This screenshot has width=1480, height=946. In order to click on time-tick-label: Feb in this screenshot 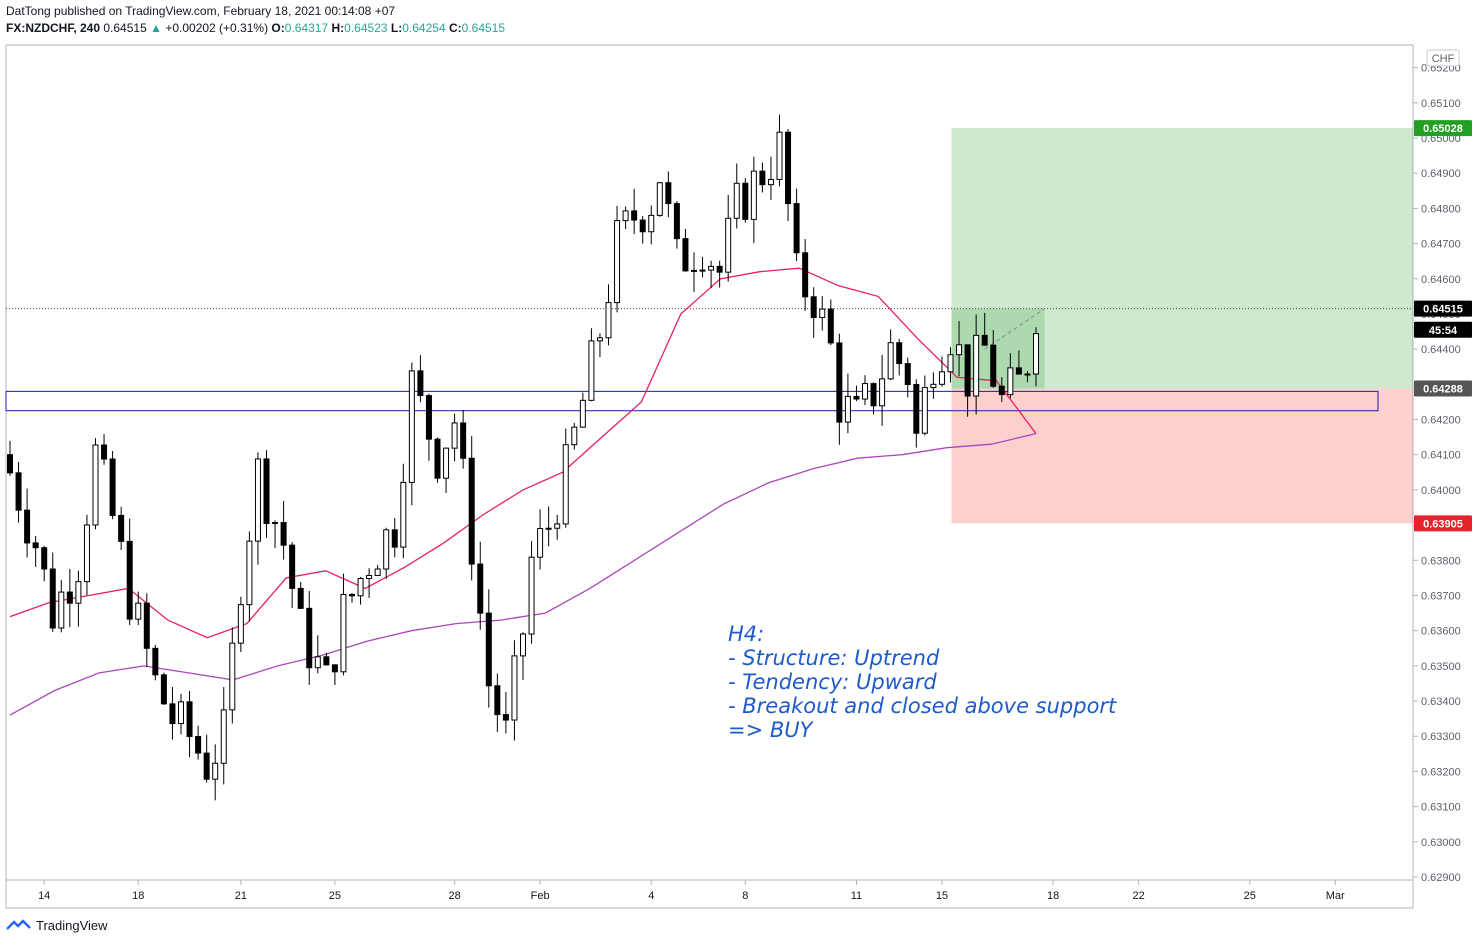, I will do `click(540, 896)`.